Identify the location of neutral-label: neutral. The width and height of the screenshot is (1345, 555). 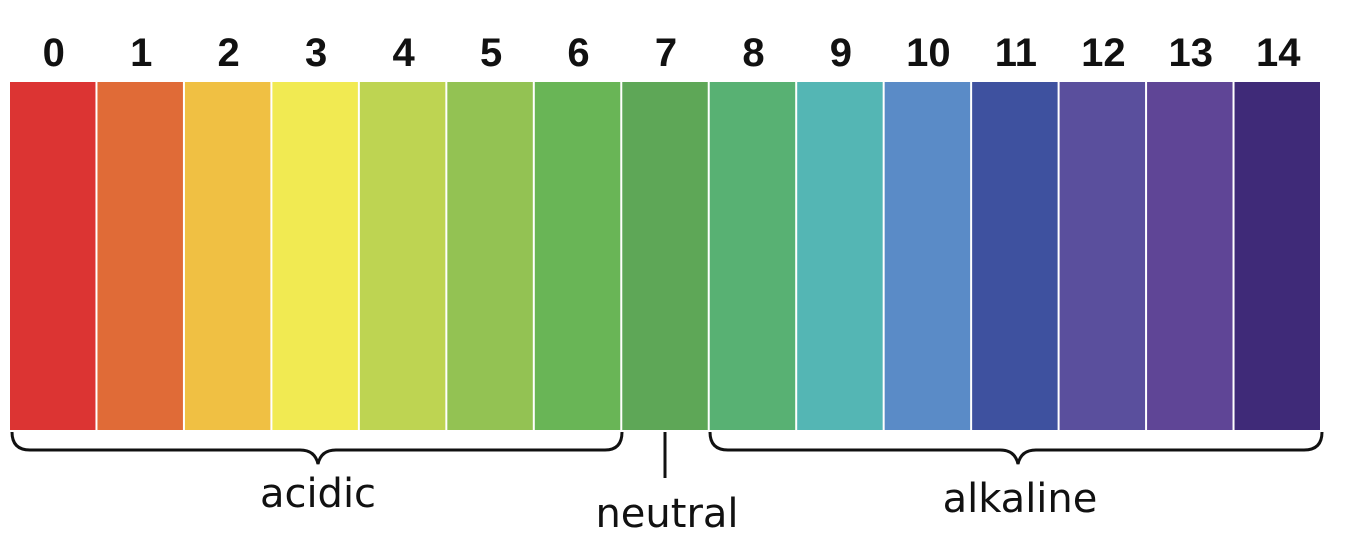
(666, 514).